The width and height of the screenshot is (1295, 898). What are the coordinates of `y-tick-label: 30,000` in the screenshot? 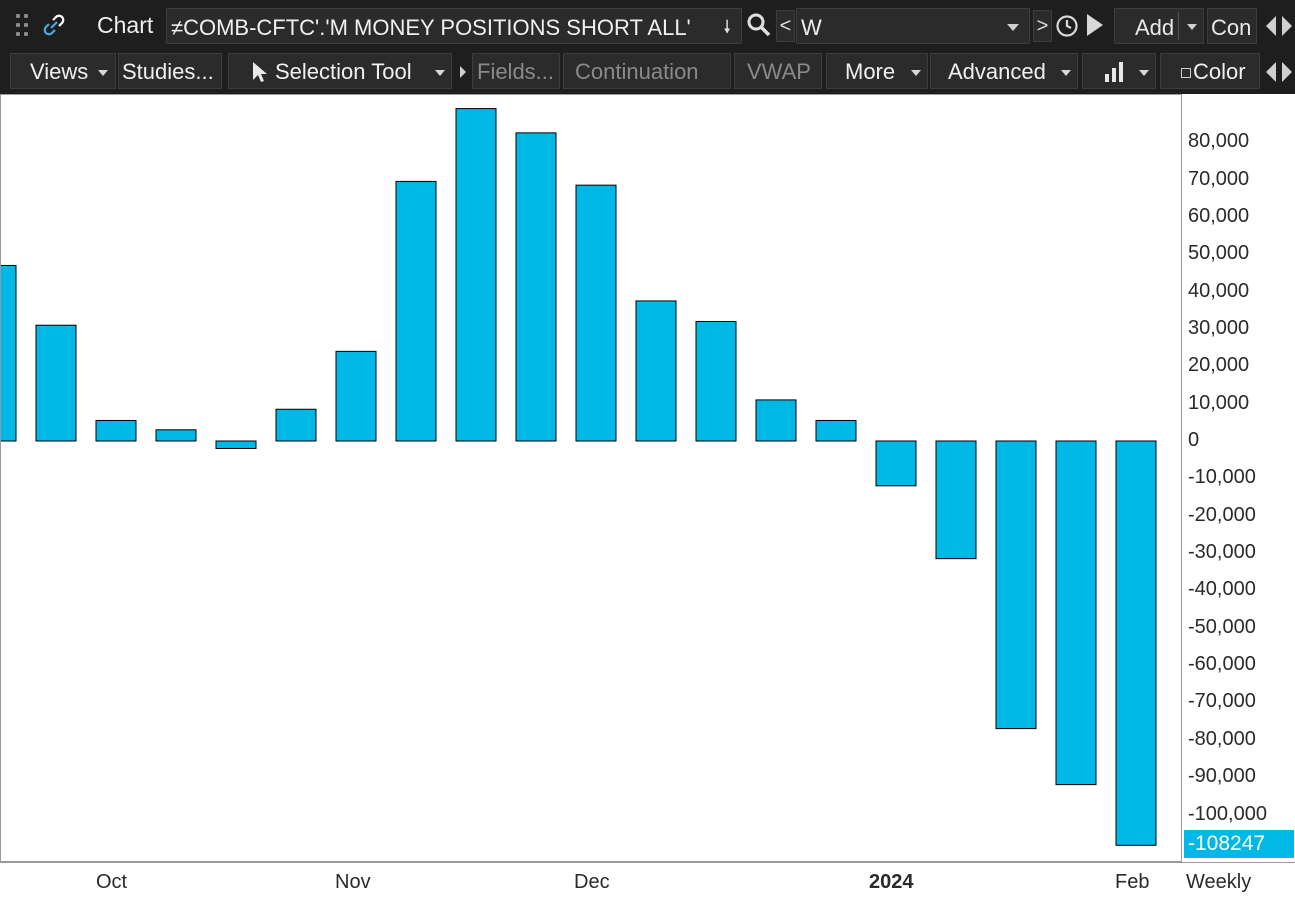 It's located at (1219, 327).